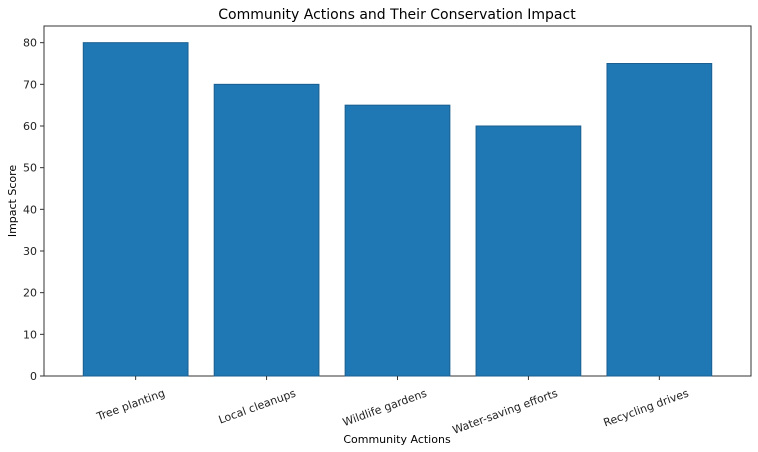 This screenshot has width=758, height=452. I want to click on y-tick-label: 50, so click(30, 168).